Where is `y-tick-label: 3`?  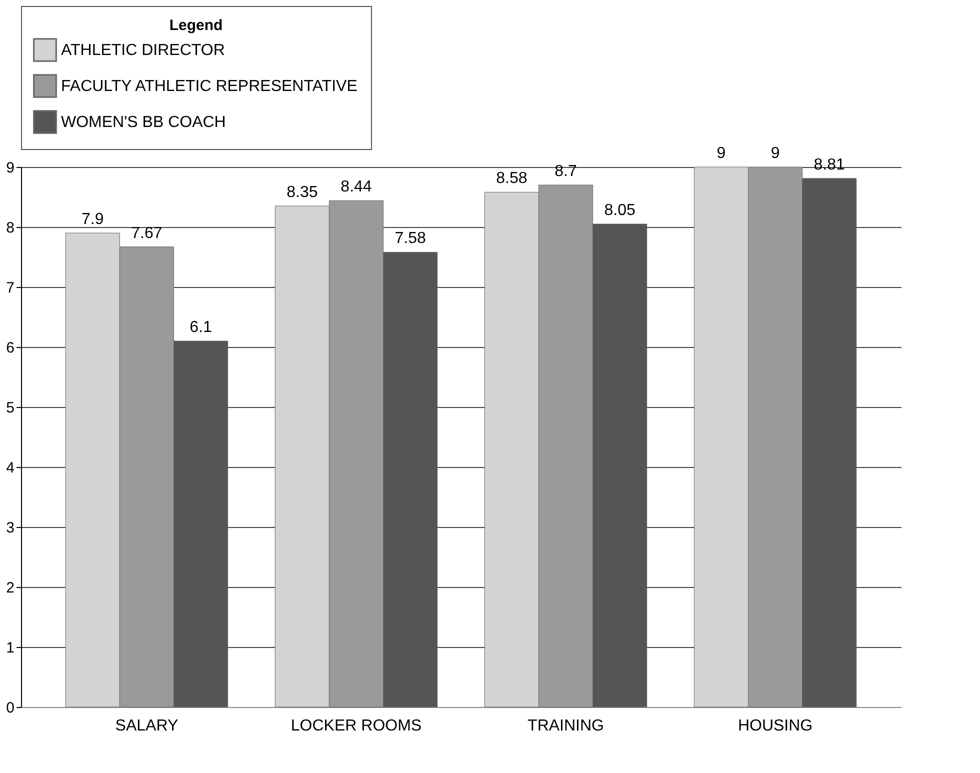 y-tick-label: 3 is located at coordinates (10, 528).